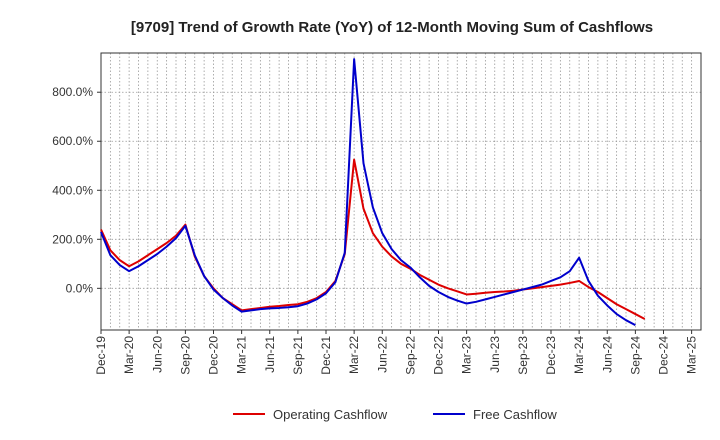  Describe the element at coordinates (72, 239) in the screenshot. I see `y-tick-label: 200.0%` at that location.